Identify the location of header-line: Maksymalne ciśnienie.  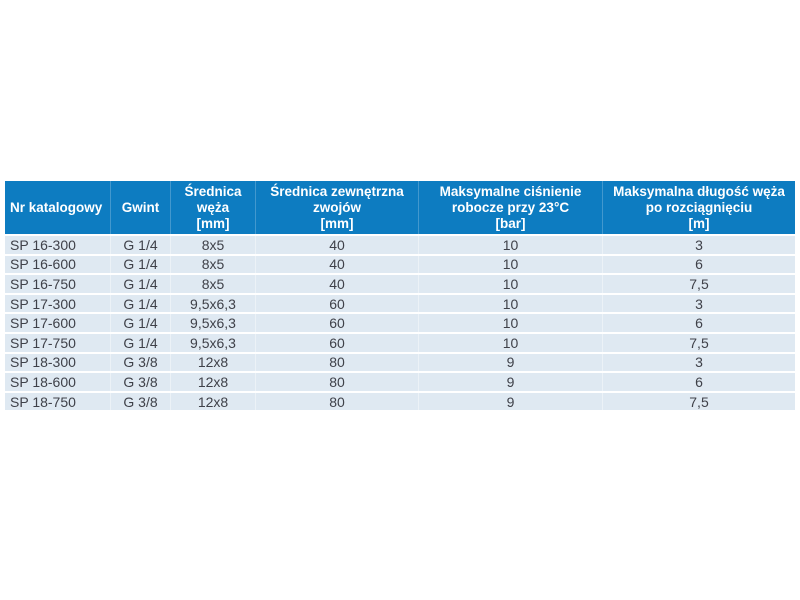
(510, 191).